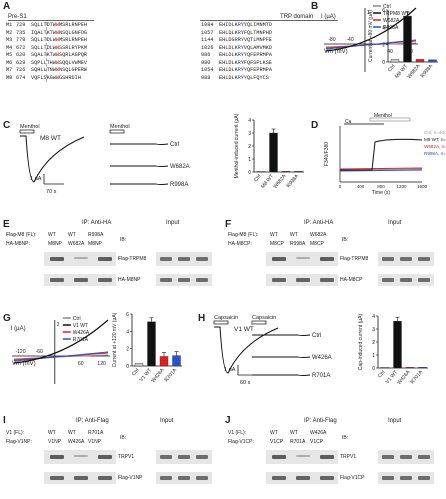  What do you see at coordinates (126, 457) in the screenshot?
I see `blot1-label: TRPV1` at bounding box center [126, 457].